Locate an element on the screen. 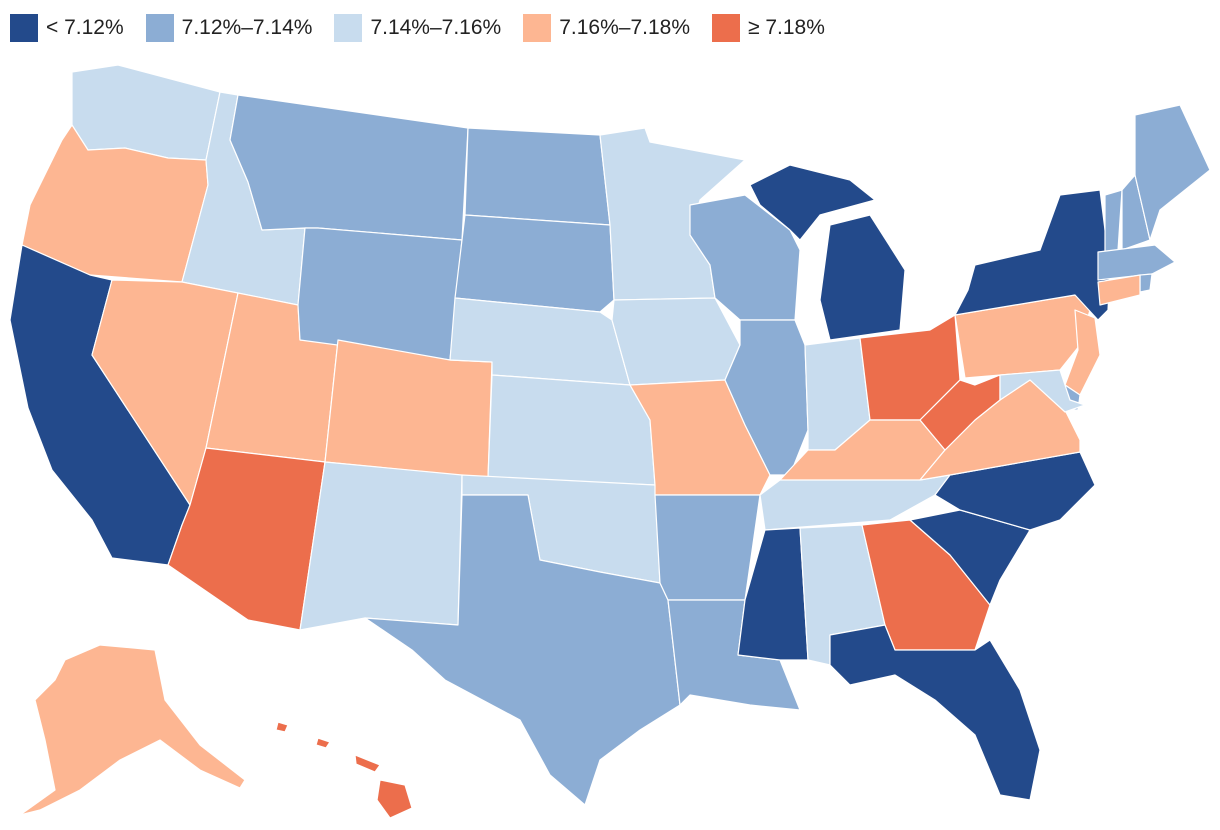  legend-item-bin-1: 7.12%–7.14% is located at coordinates (229, 28).